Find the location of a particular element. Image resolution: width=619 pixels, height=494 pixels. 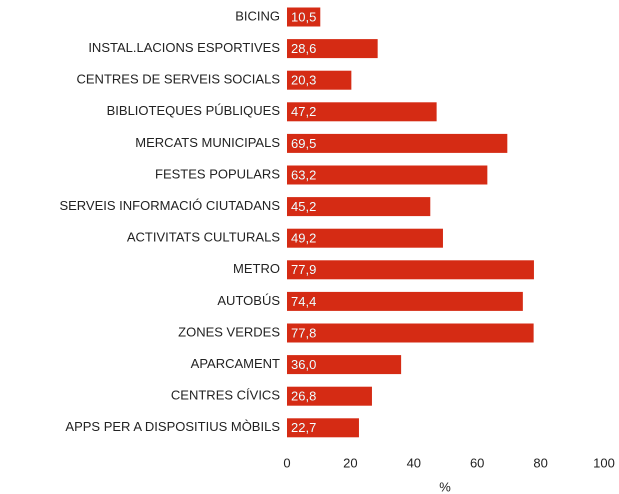

y-tick-label: MERCATS MUNICIPALS is located at coordinates (207, 142).